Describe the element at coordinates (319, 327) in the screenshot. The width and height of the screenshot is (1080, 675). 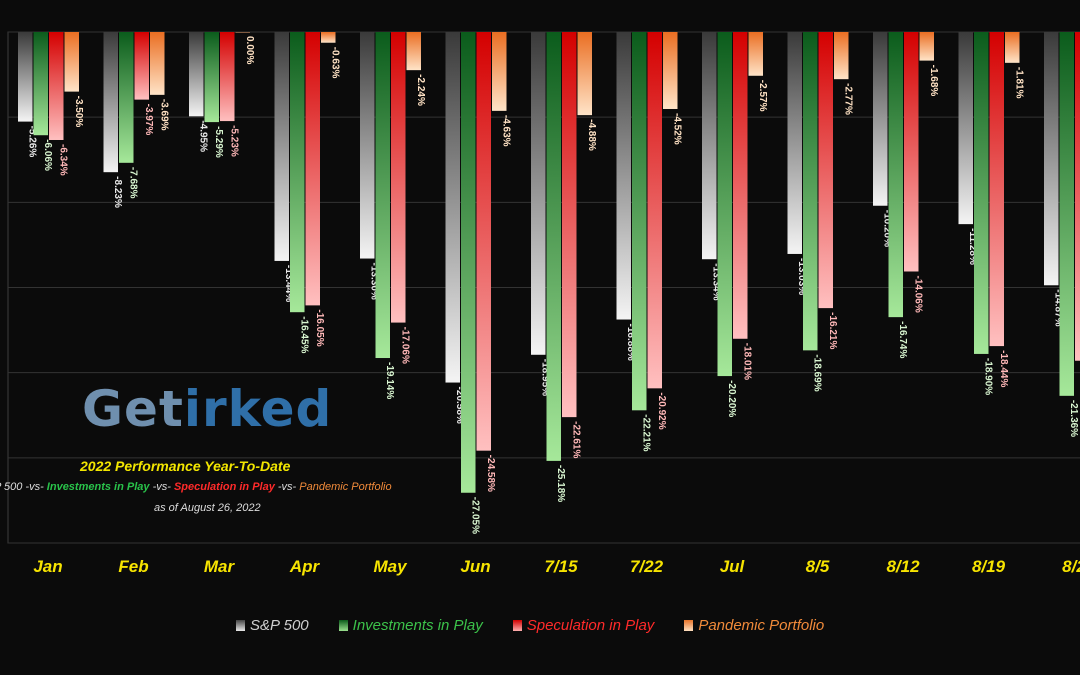
I see `bar-value-label: -16.05%` at that location.